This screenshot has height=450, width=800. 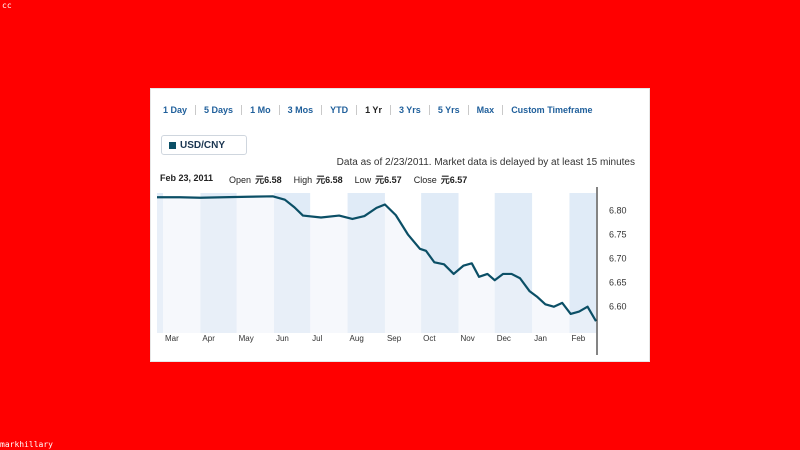 What do you see at coordinates (454, 180) in the screenshot?
I see `close-value: 元6.57` at bounding box center [454, 180].